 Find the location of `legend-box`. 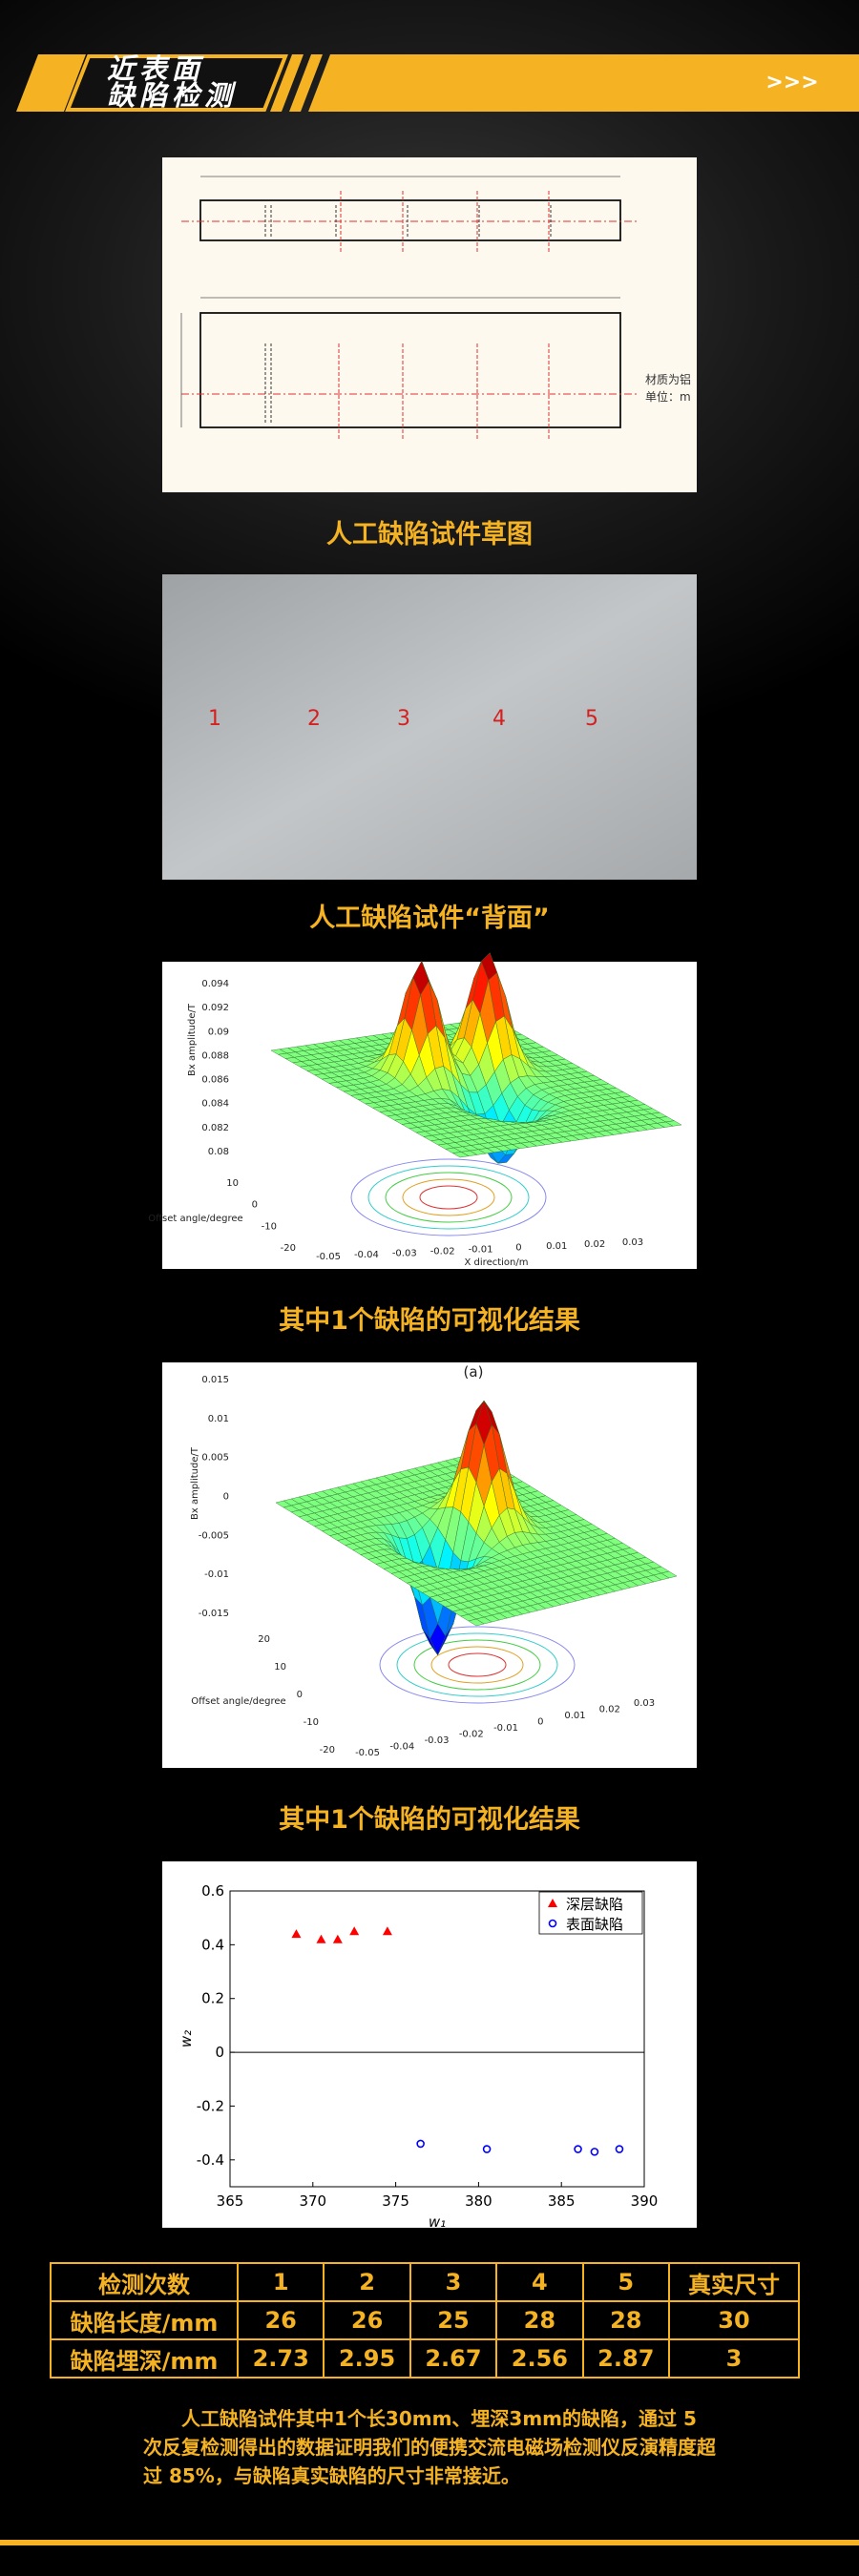

legend-box is located at coordinates (590, 1913).